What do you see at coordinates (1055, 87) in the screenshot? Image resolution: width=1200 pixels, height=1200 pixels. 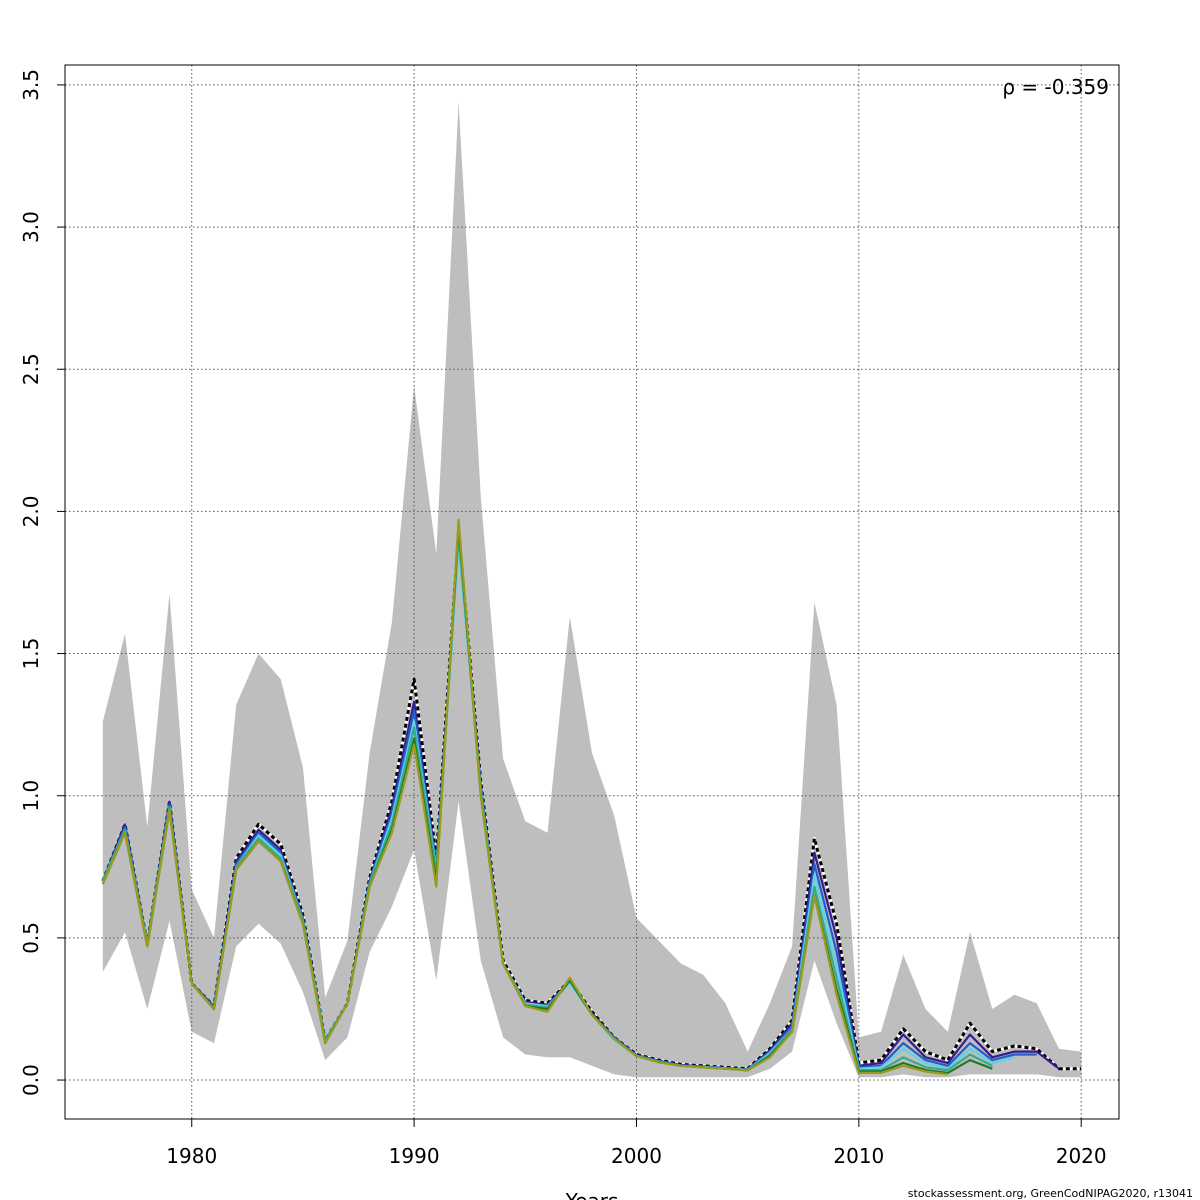 I see `rho-annotation: ρ = -0.359` at bounding box center [1055, 87].